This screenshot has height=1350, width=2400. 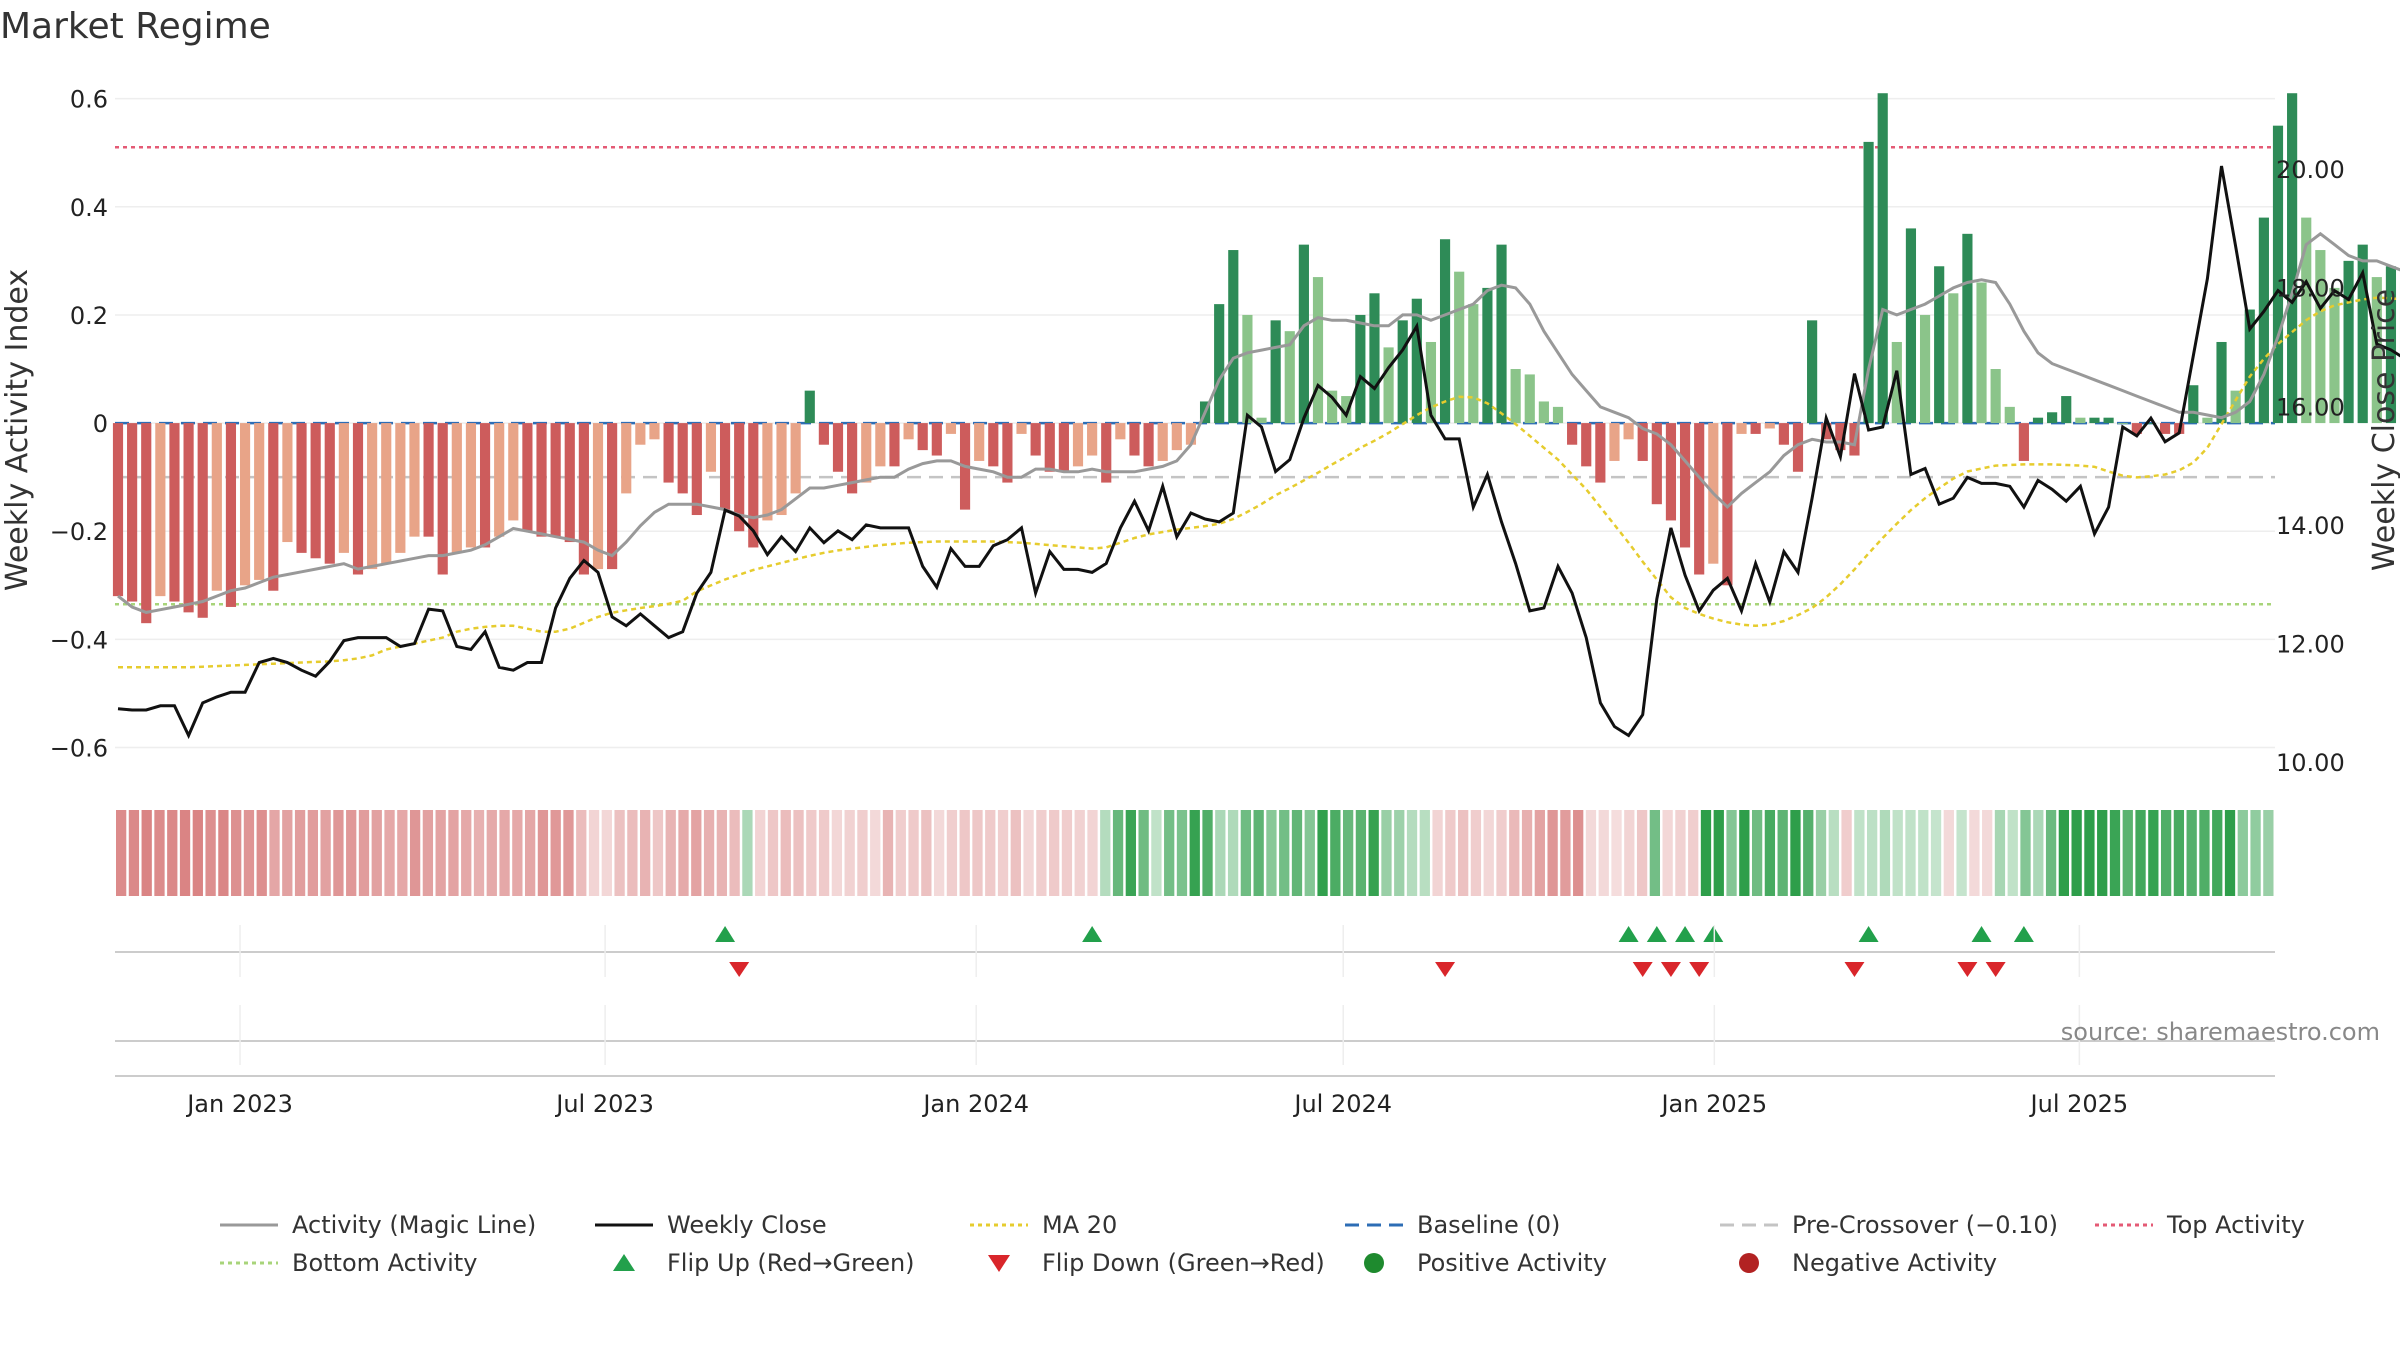 I want to click on x-tick-label: Jul 2024, so click(x=1342, y=1104).